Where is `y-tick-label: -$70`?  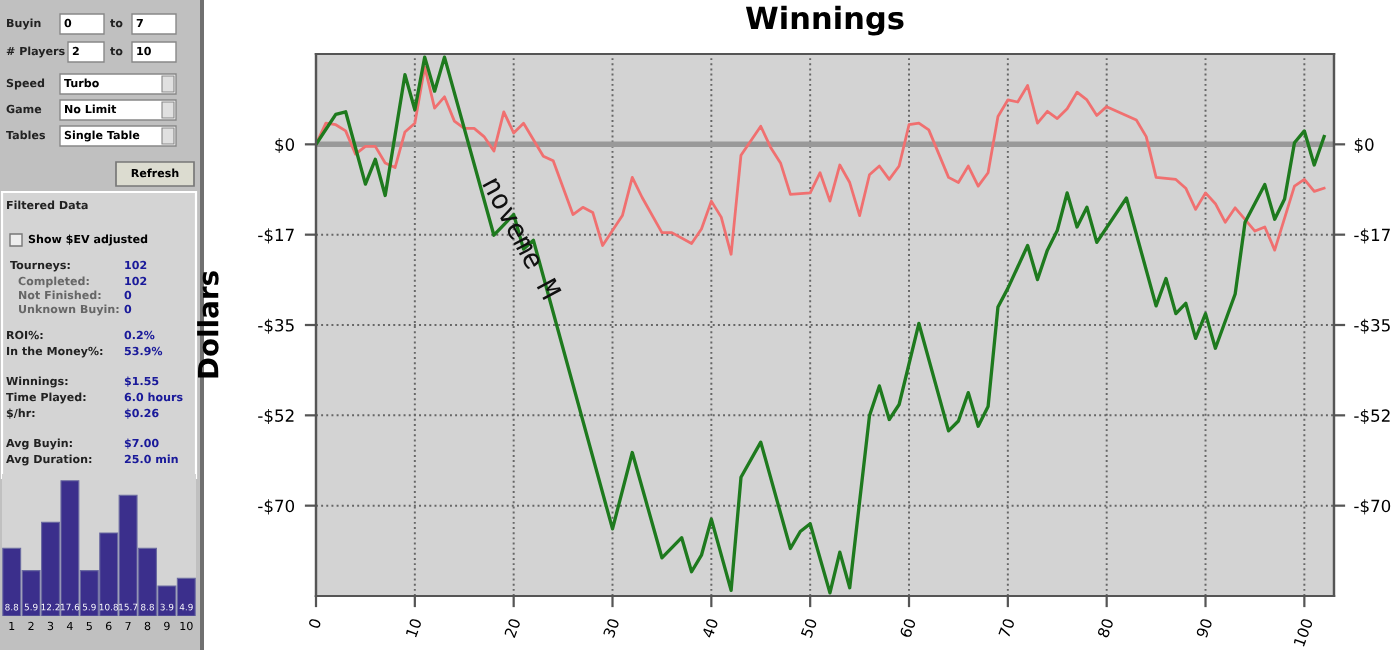
y-tick-label: -$70 is located at coordinates (276, 507).